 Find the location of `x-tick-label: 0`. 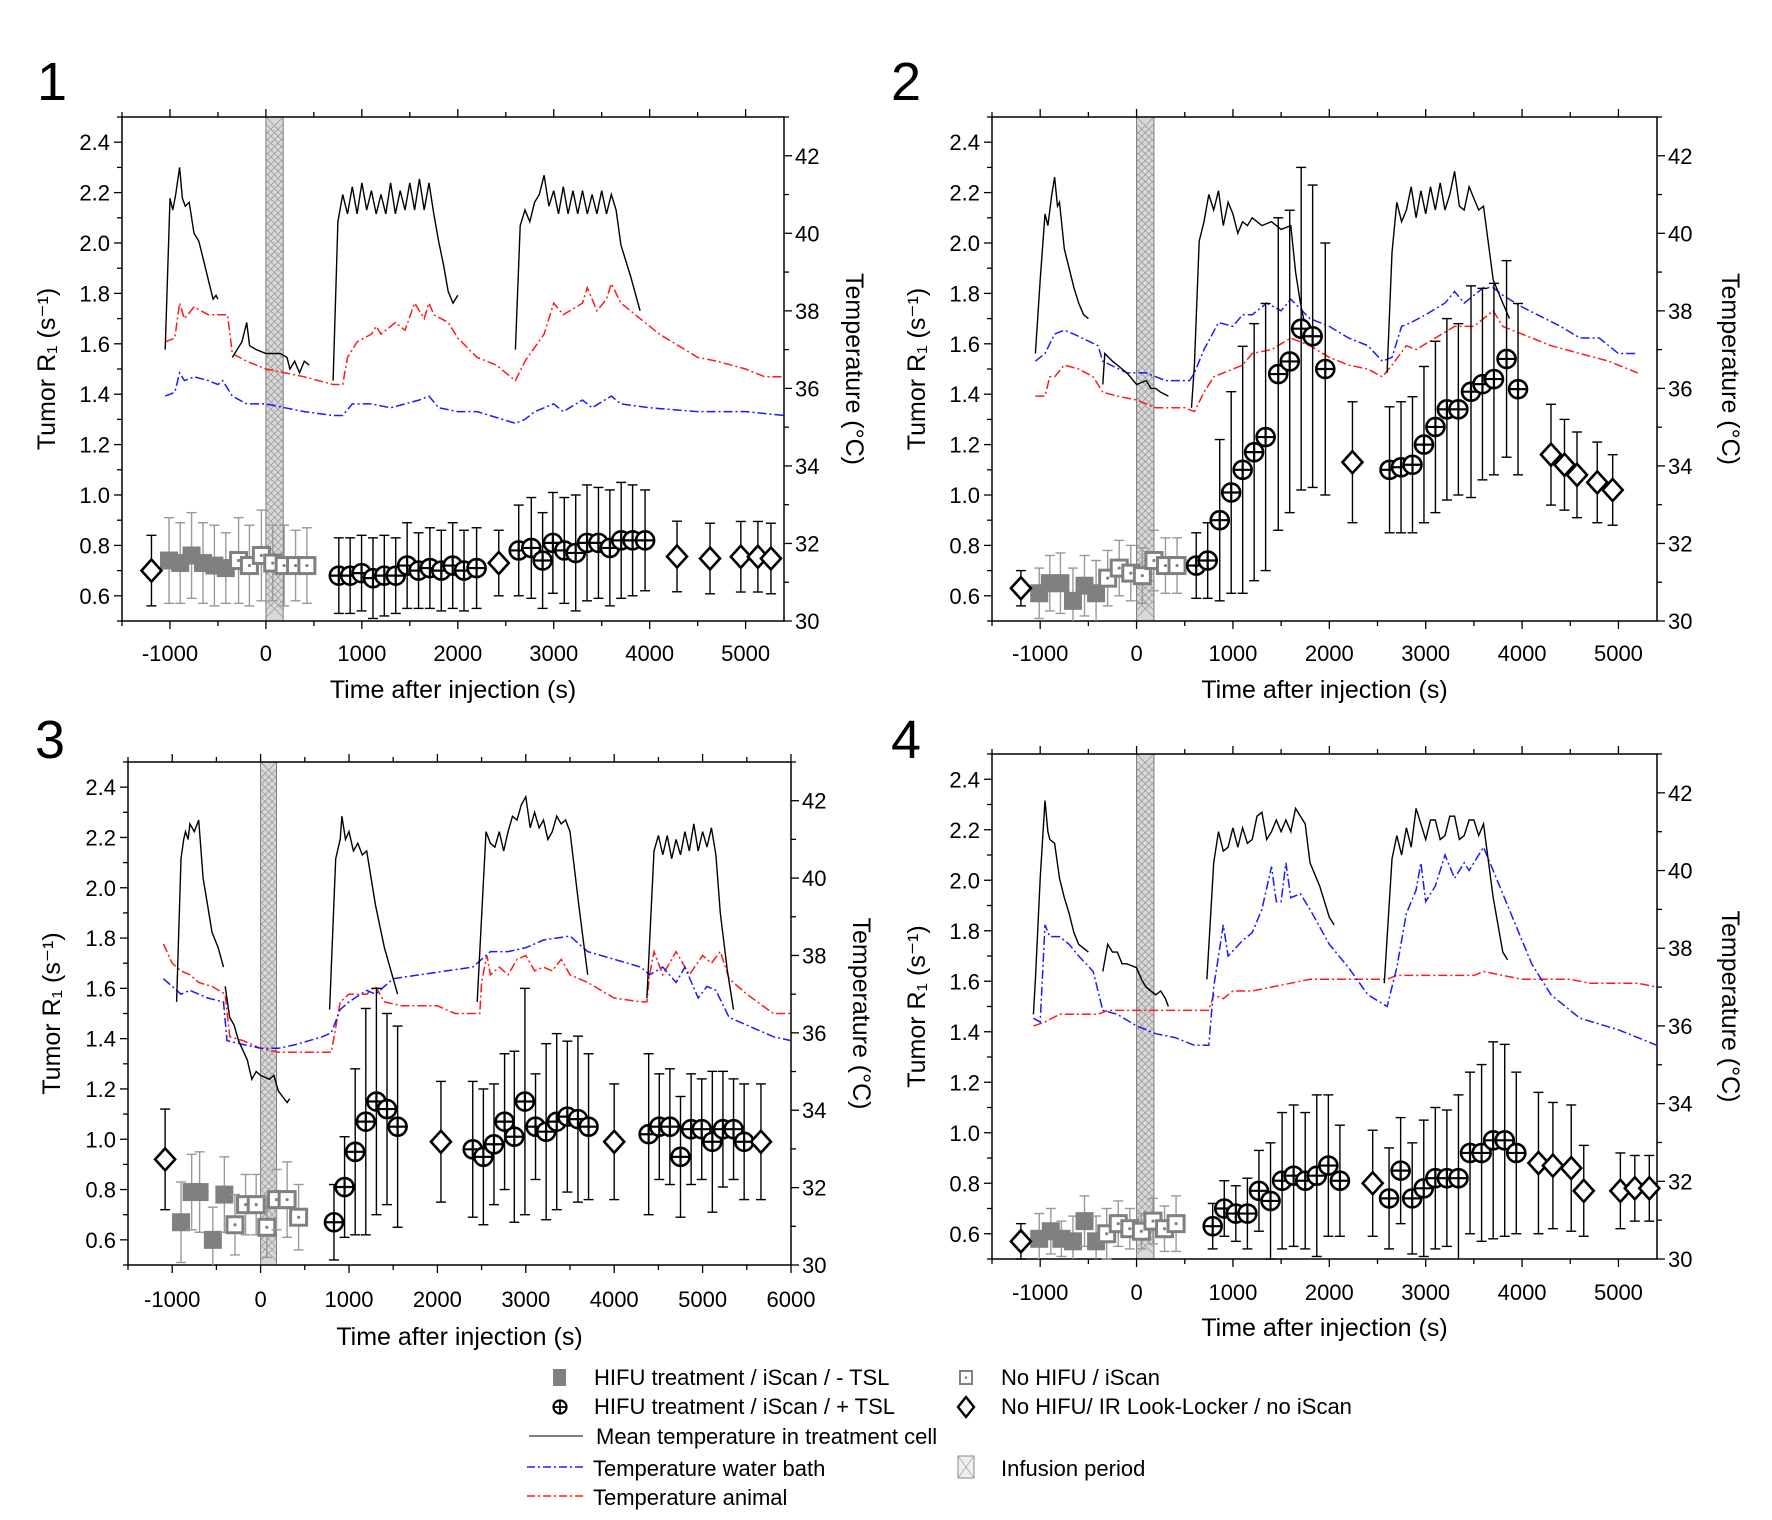

x-tick-label: 0 is located at coordinates (260, 1299).